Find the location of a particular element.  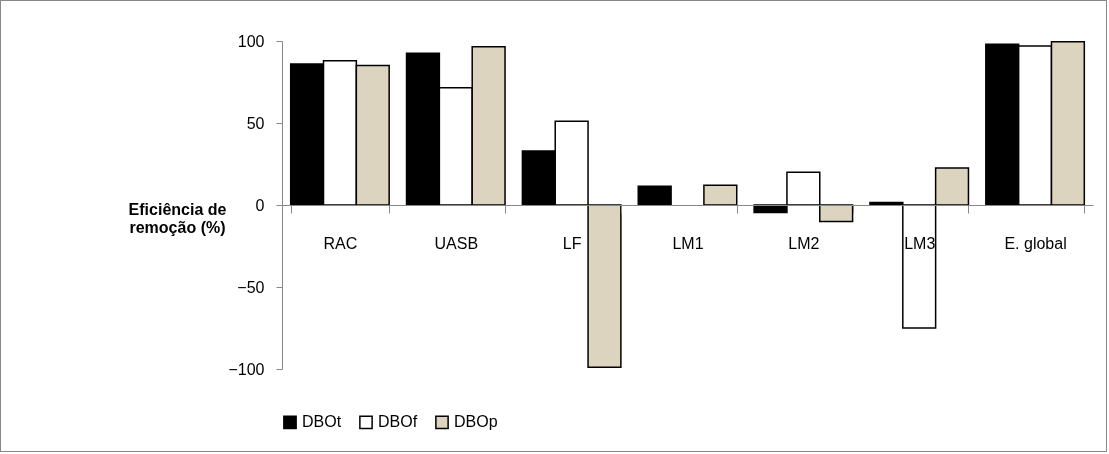

y-tick-label: 0 is located at coordinates (260, 205).